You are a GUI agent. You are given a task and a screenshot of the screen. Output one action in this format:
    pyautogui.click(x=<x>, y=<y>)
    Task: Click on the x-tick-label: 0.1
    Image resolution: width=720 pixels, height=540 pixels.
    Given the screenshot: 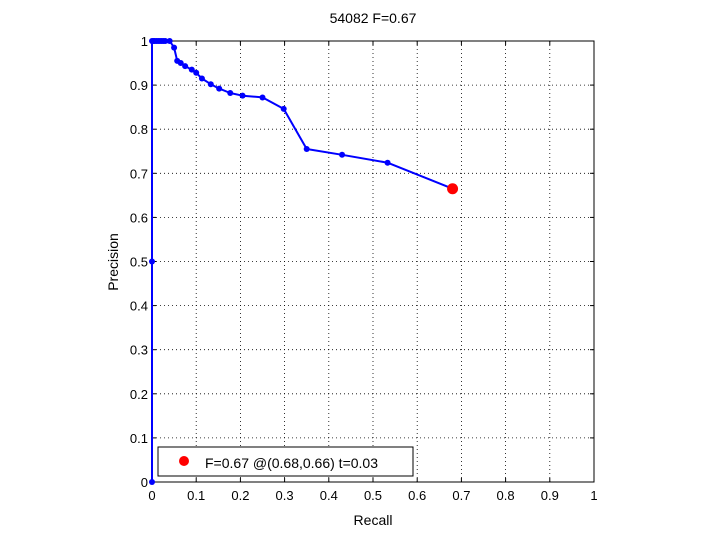 What is the action you would take?
    pyautogui.click(x=196, y=495)
    